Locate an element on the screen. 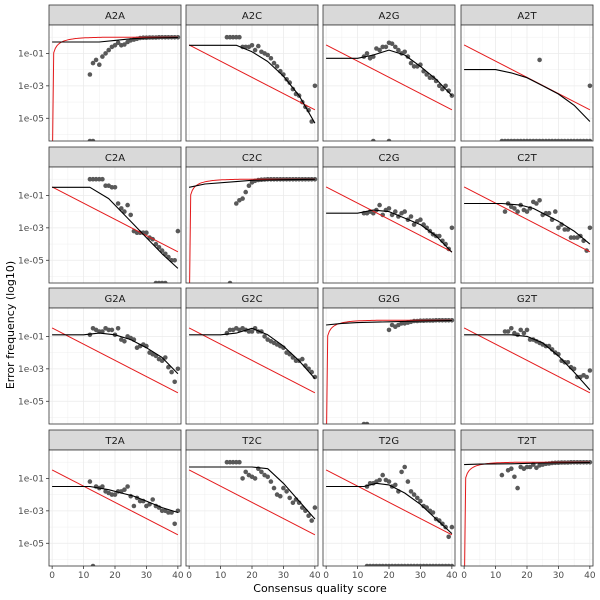  facet-strip-label: T2G is located at coordinates (388, 441).